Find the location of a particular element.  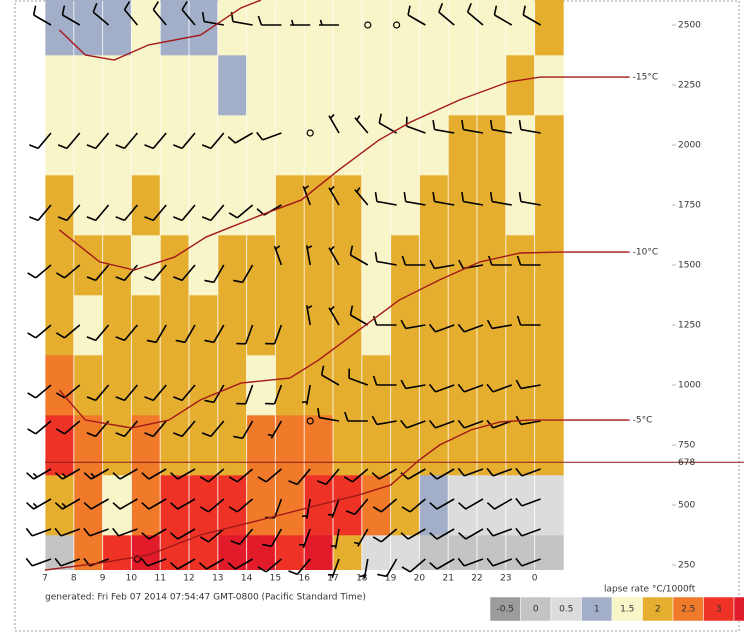

y-tick-label: 1250 is located at coordinates (689, 326).